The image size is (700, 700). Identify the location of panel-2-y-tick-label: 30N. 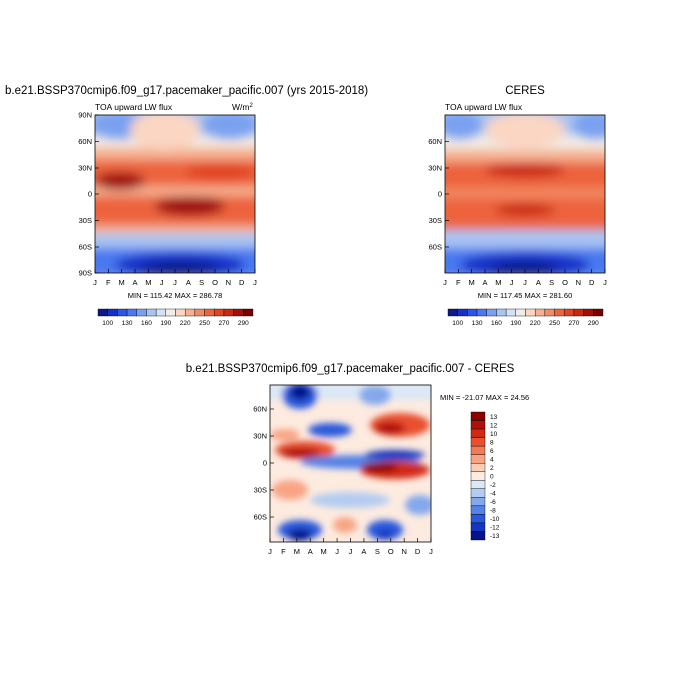
(435, 168).